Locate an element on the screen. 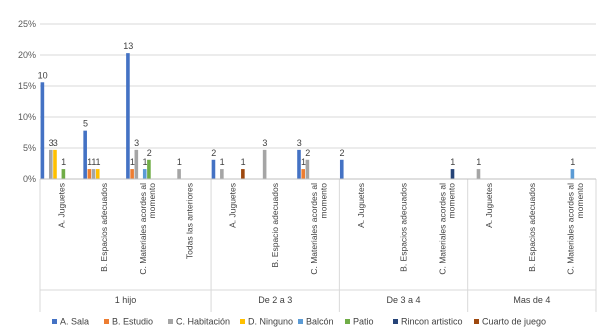 This screenshot has height=333, width=600. data-label: 10 is located at coordinates (43, 75).